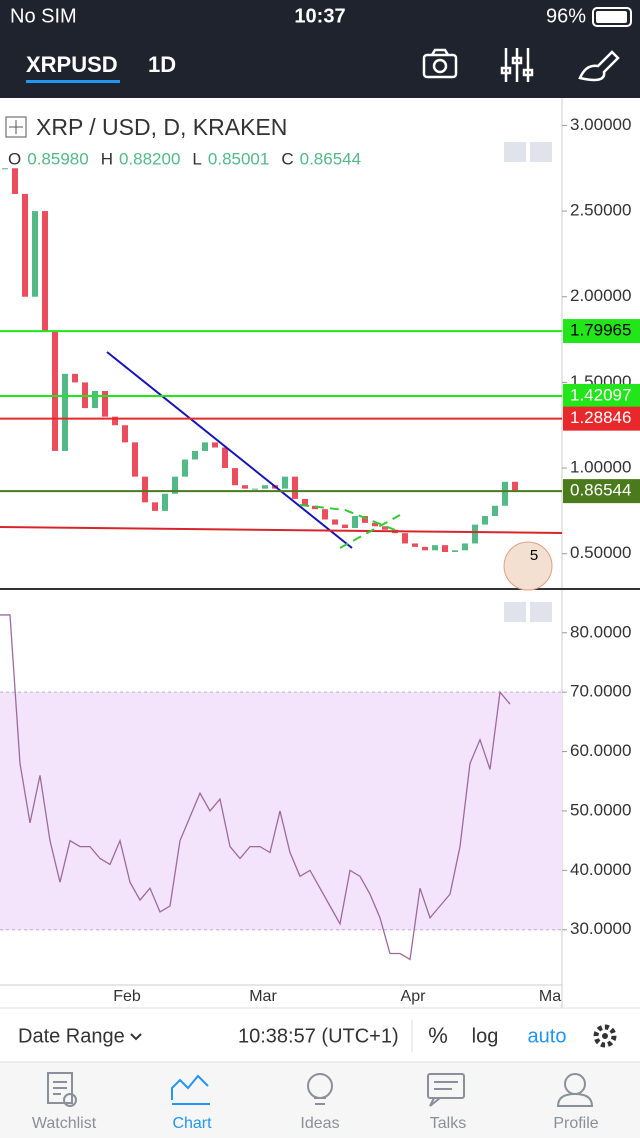  I want to click on camera-icon, so click(440, 63).